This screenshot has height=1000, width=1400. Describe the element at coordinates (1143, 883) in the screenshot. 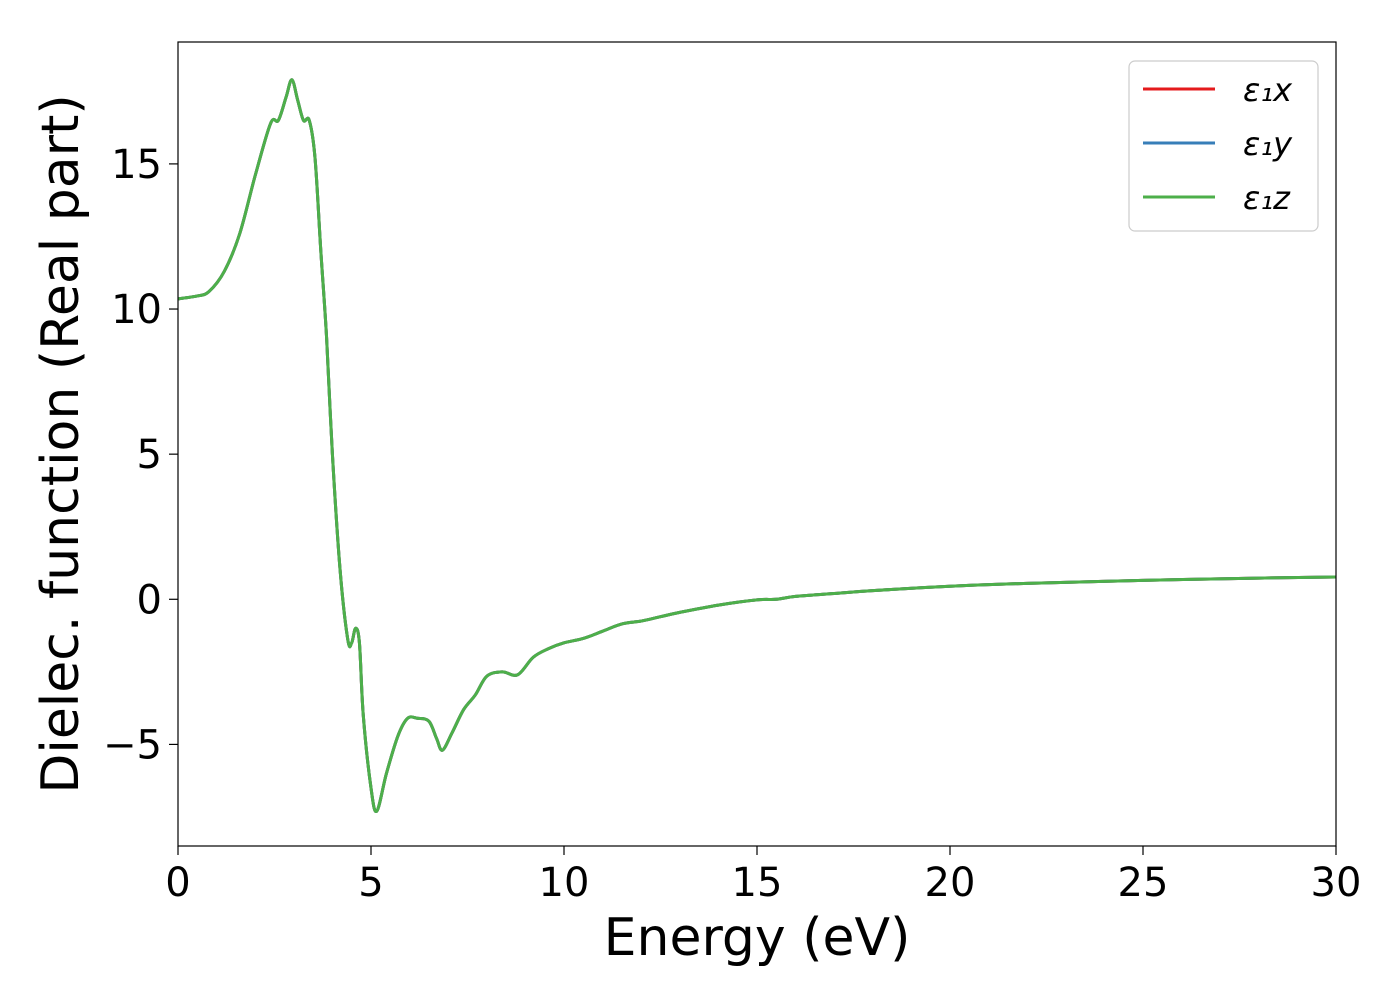

I see `x-tick-label: 25` at that location.